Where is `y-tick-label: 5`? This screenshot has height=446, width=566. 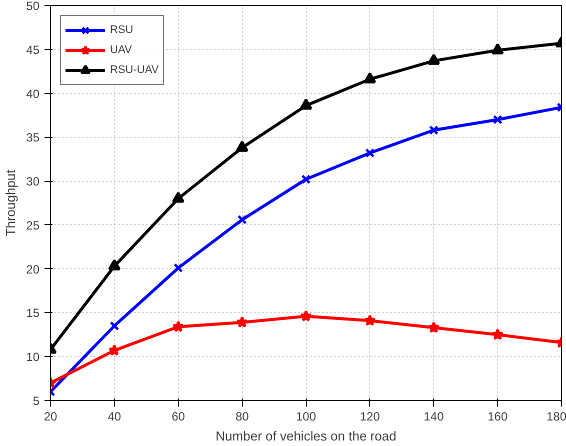
y-tick-label: 5 is located at coordinates (36, 401).